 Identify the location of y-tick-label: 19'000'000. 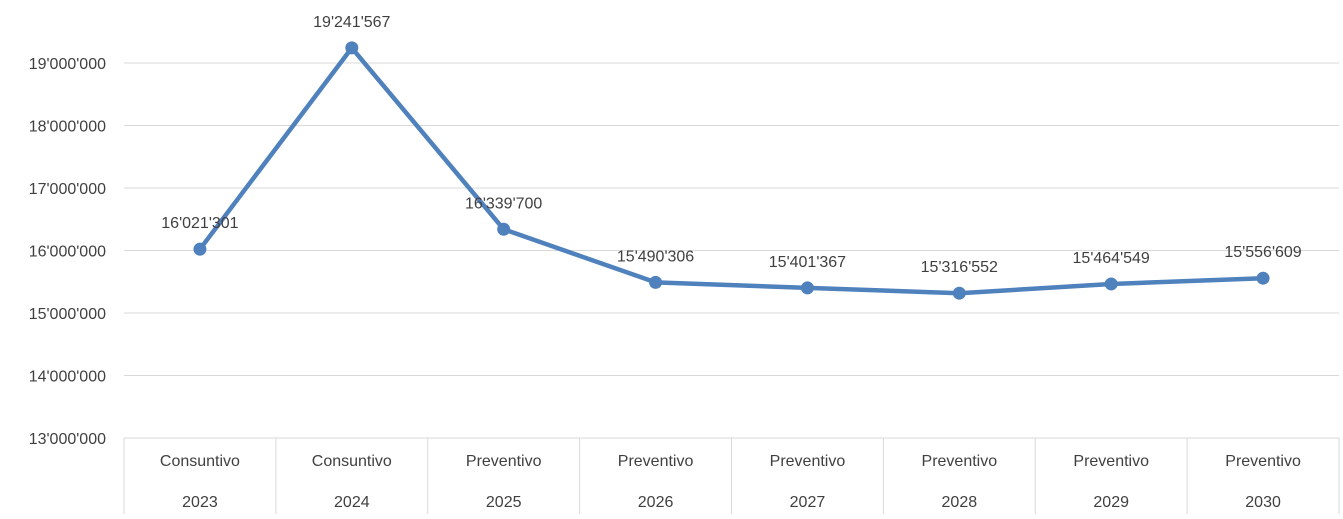
(67, 64).